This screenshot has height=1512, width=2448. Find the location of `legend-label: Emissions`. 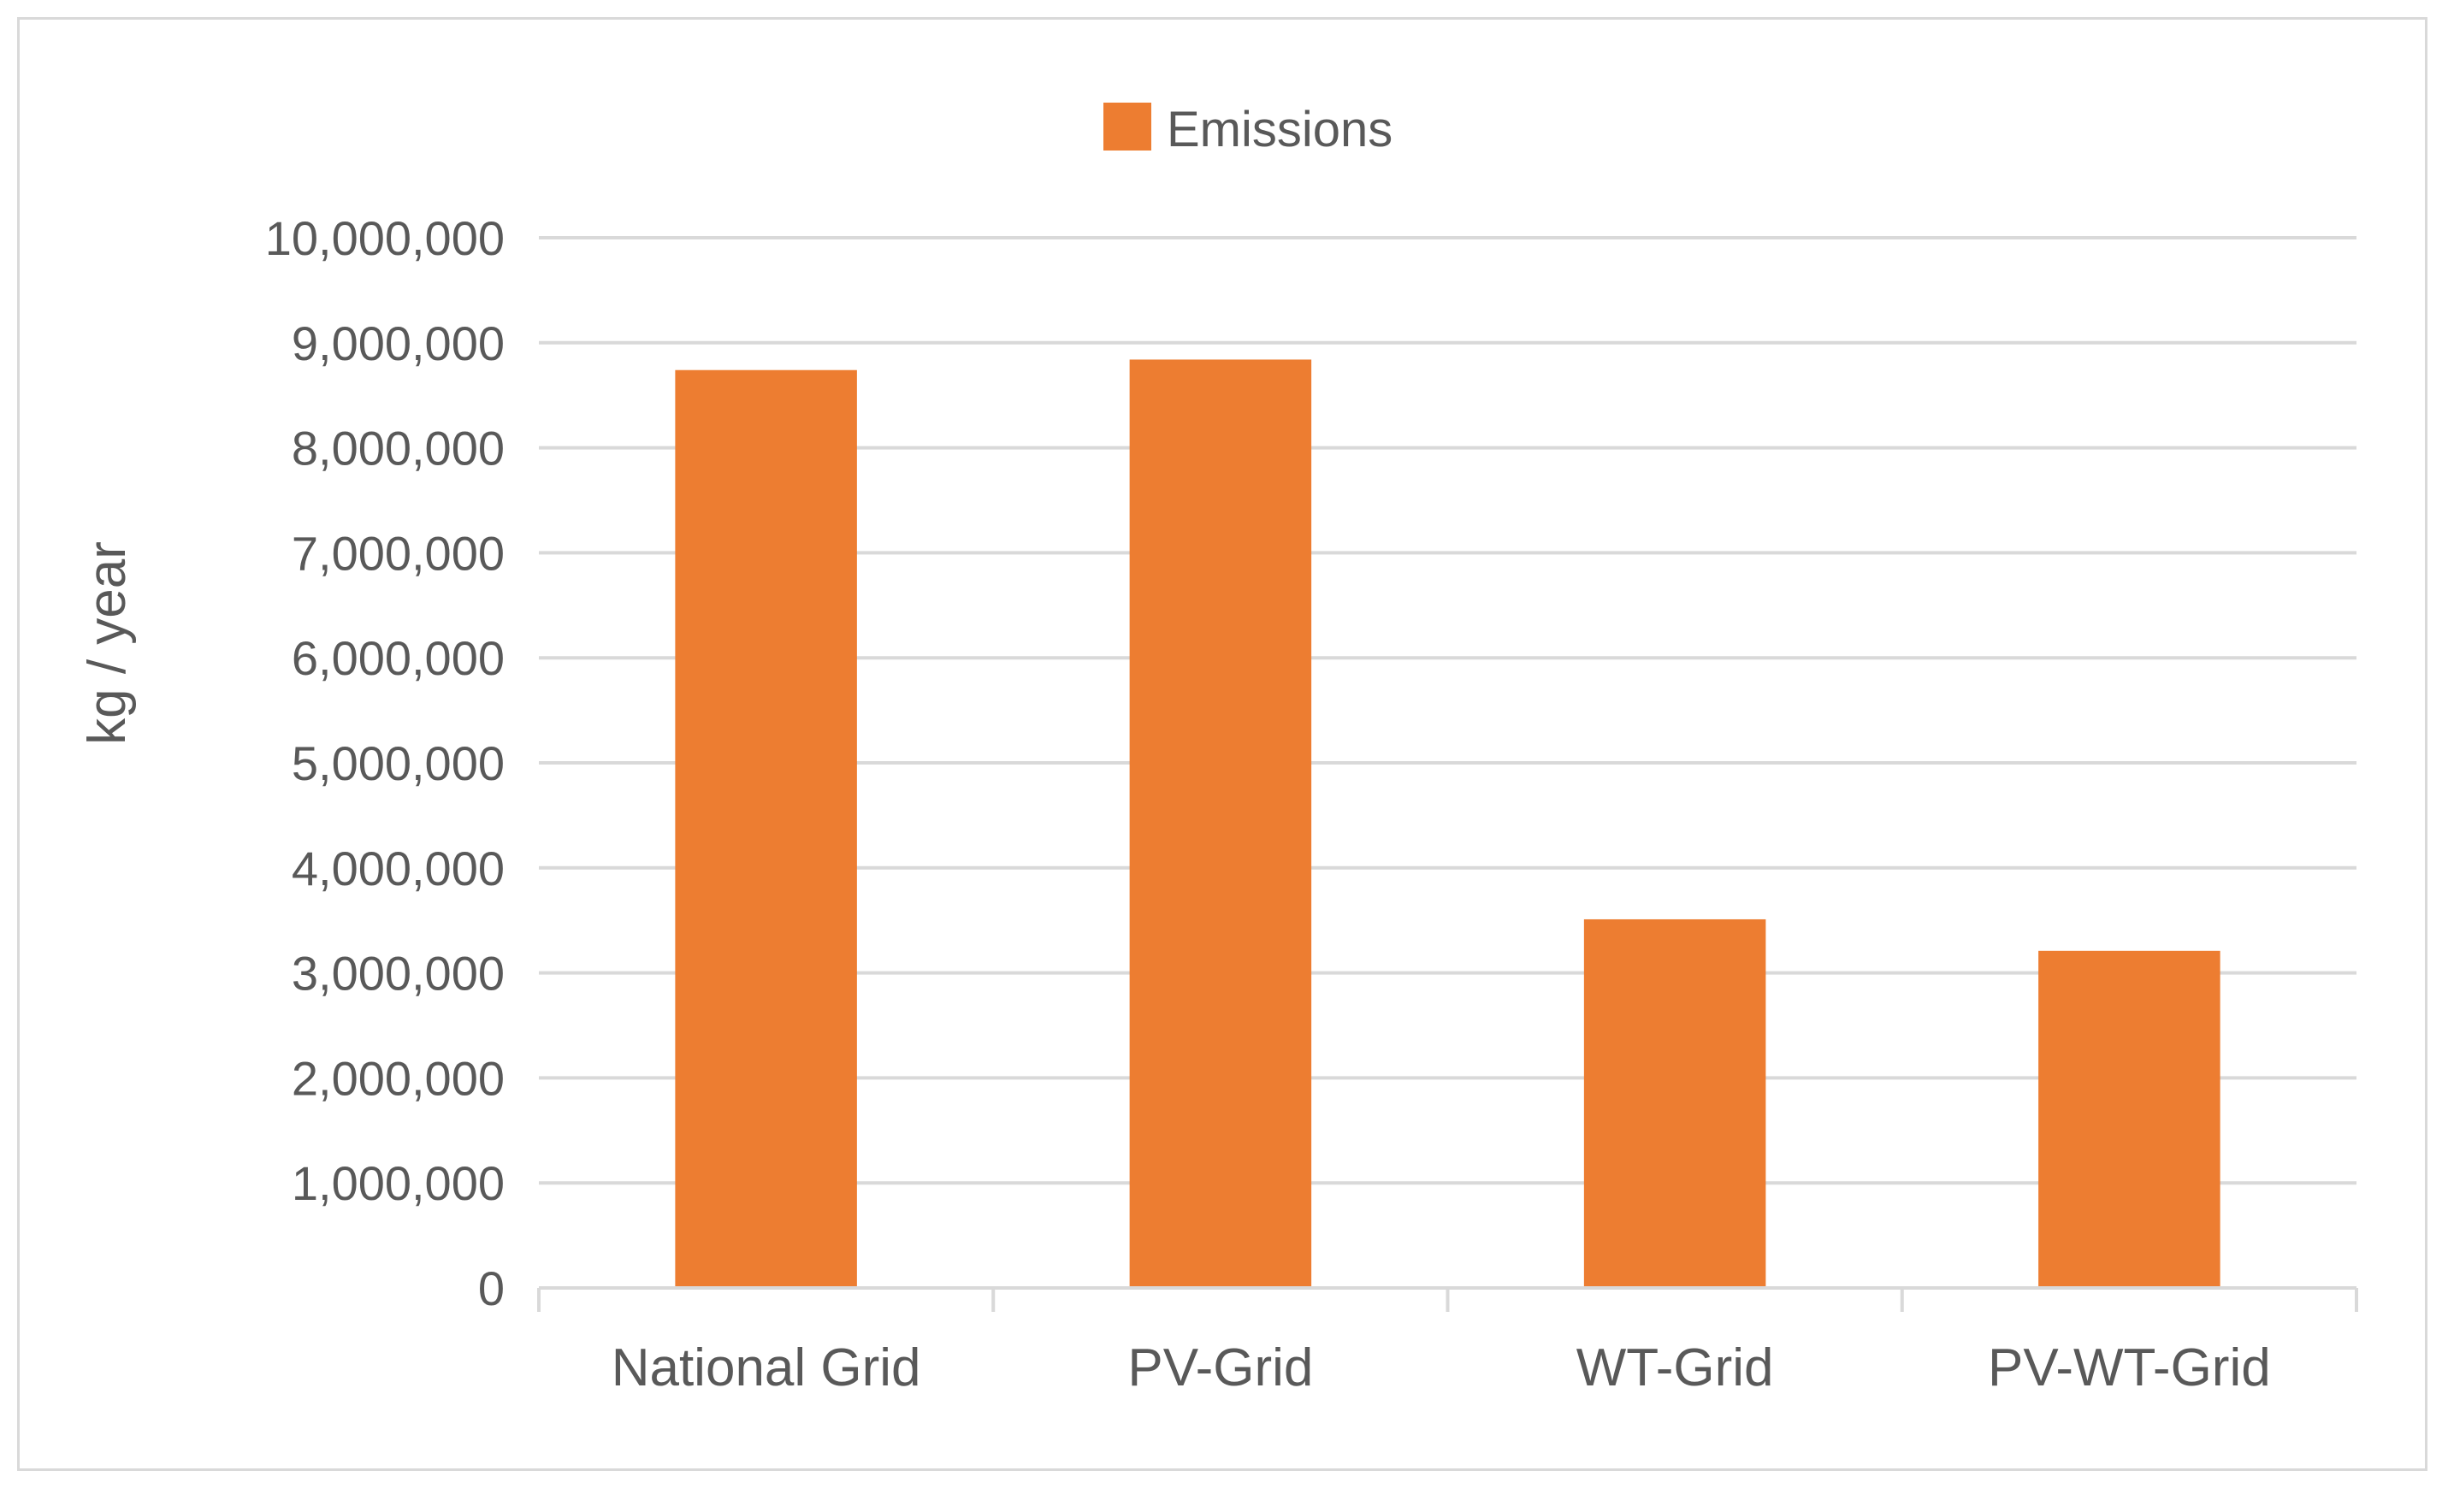

legend-label: Emissions is located at coordinates (1280, 129).